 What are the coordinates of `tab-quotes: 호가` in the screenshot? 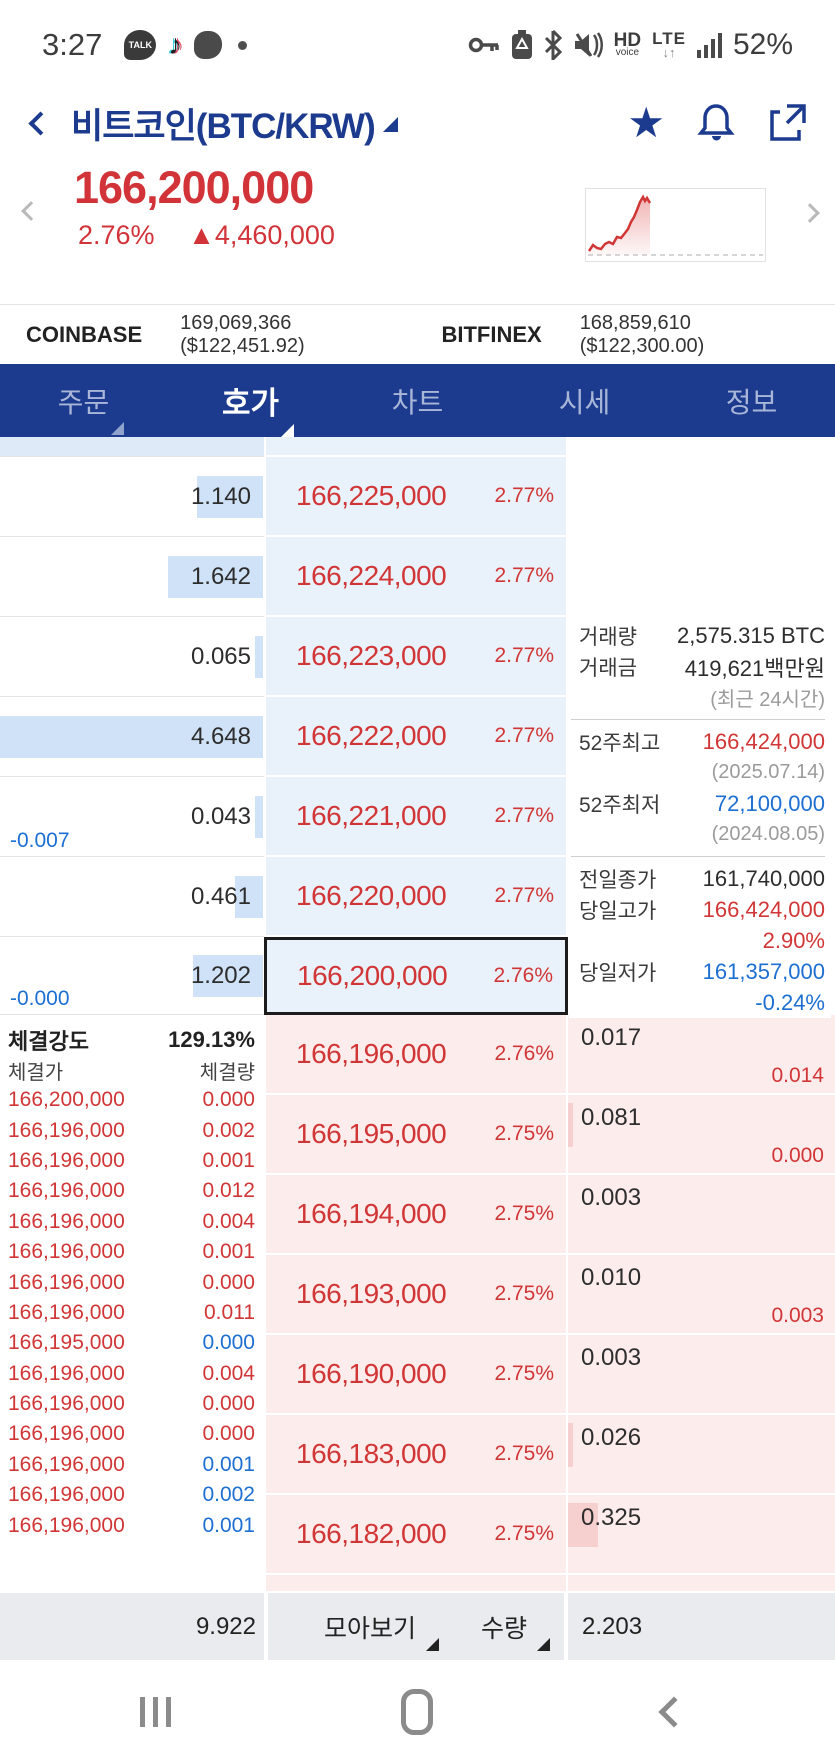 It's located at (250, 407).